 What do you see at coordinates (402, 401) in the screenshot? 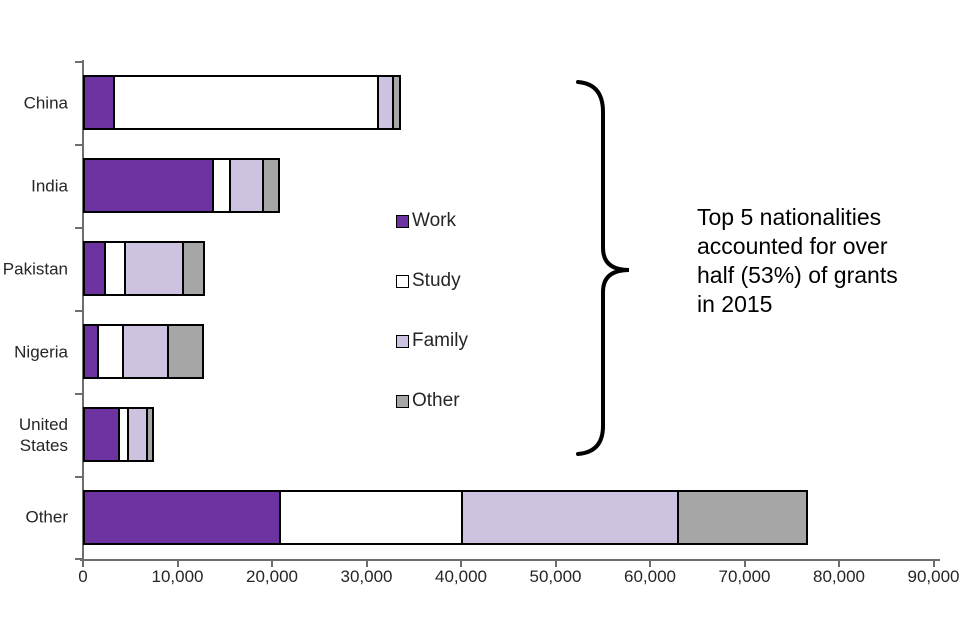
I see `legend-swatch-other-icon` at bounding box center [402, 401].